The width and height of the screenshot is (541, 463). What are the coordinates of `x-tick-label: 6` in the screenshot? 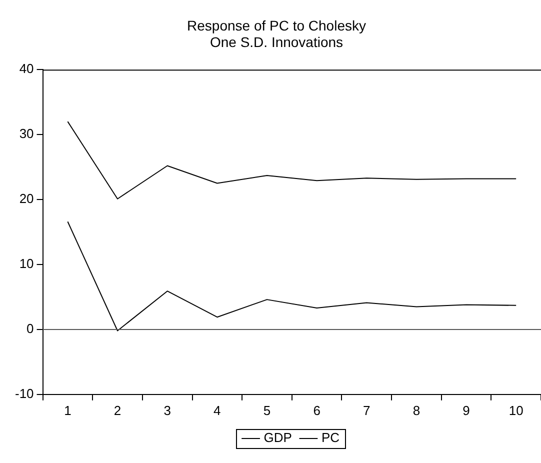 It's located at (316, 410).